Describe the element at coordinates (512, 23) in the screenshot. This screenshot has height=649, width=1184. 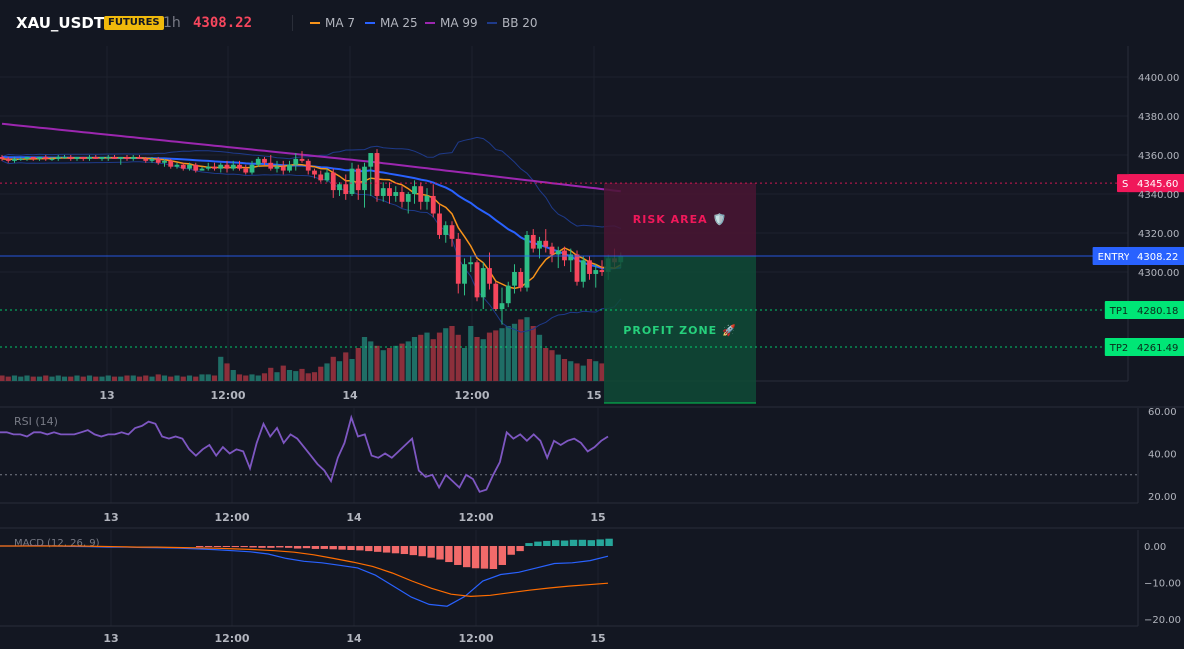
I see `legend-bb20: BB 20` at that location.